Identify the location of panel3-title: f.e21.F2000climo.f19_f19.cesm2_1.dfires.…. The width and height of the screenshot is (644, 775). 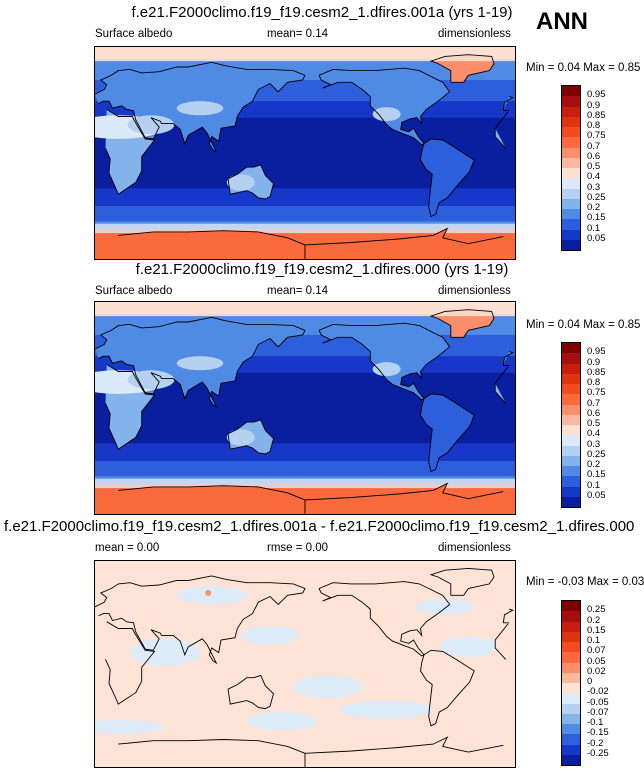
(319, 526).